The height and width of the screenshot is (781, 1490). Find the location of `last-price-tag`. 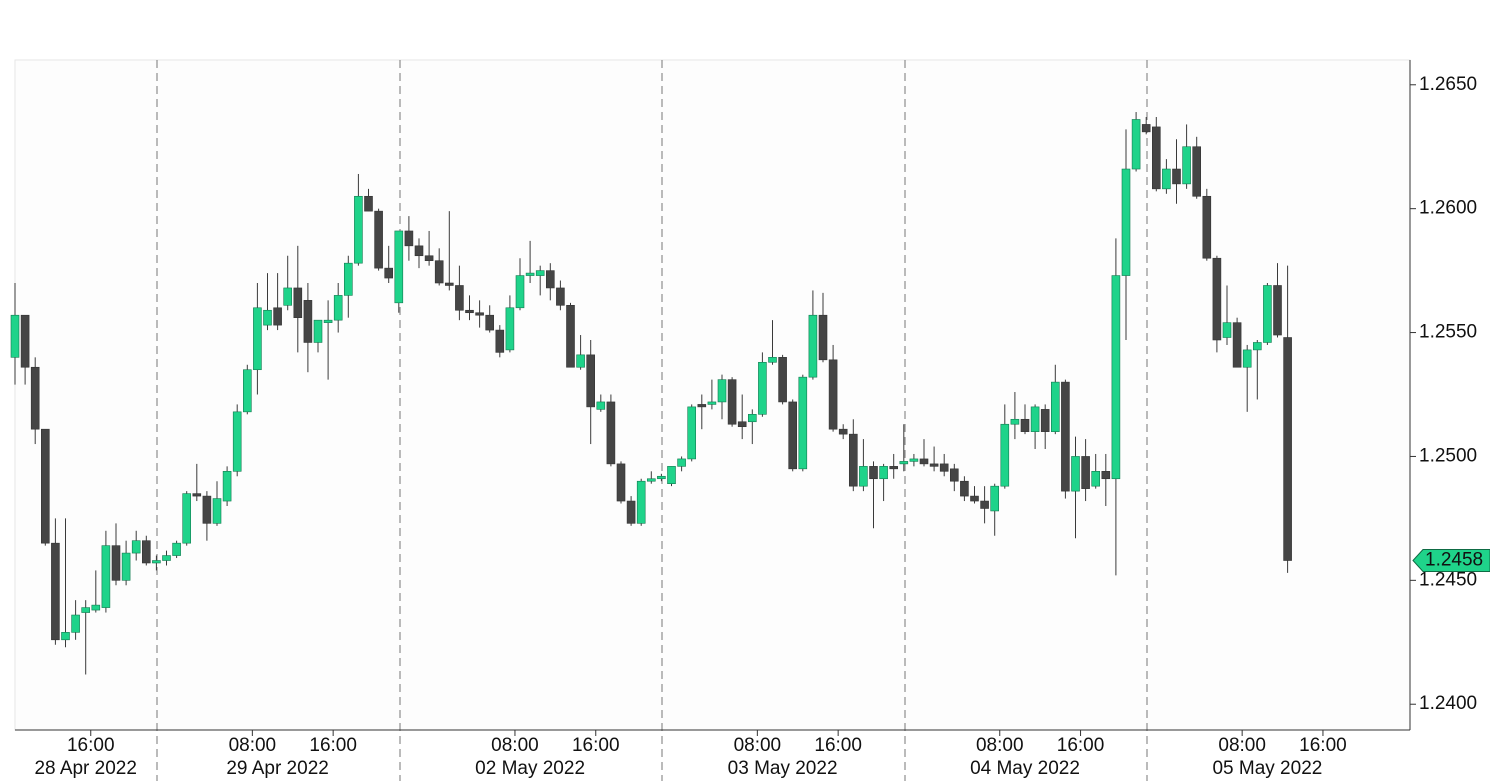

last-price-tag is located at coordinates (1451, 561).